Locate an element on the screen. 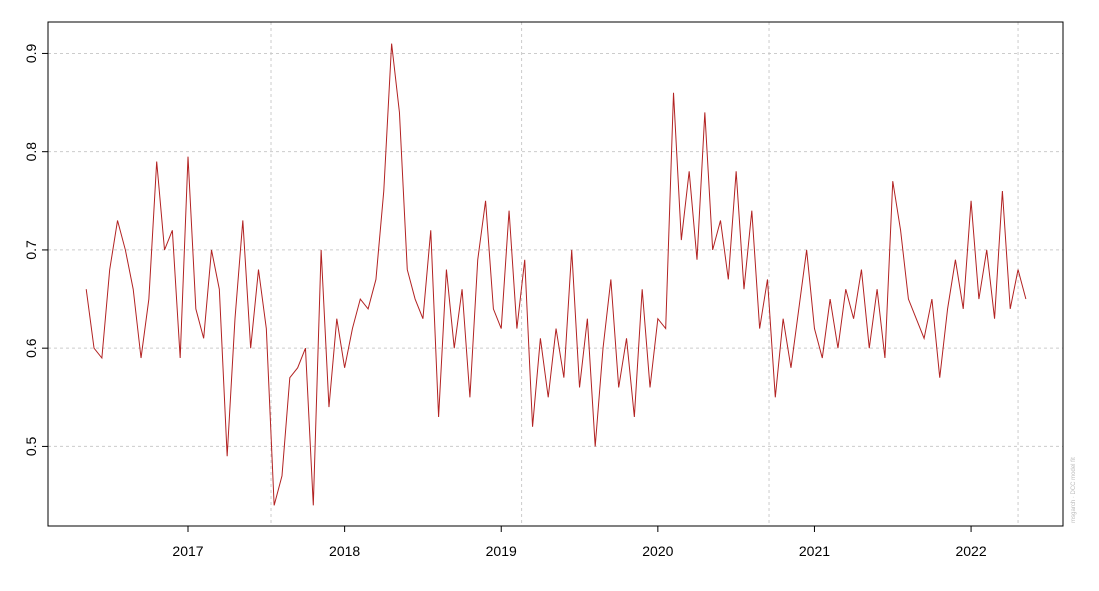 The width and height of the screenshot is (1099, 591). y-tick-label: 0.7 is located at coordinates (31, 250).